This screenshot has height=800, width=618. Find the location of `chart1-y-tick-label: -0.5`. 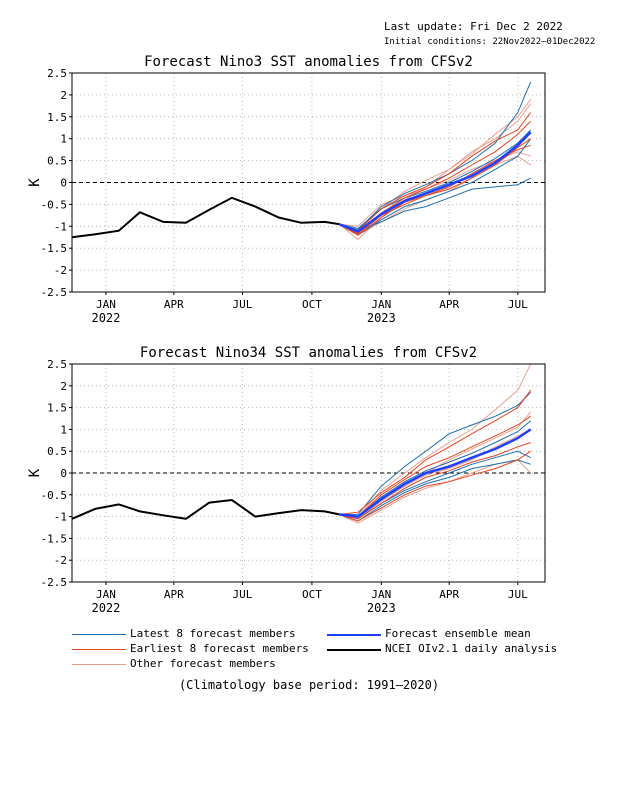

chart1-y-tick-label: -0.5 is located at coordinates (54, 204).